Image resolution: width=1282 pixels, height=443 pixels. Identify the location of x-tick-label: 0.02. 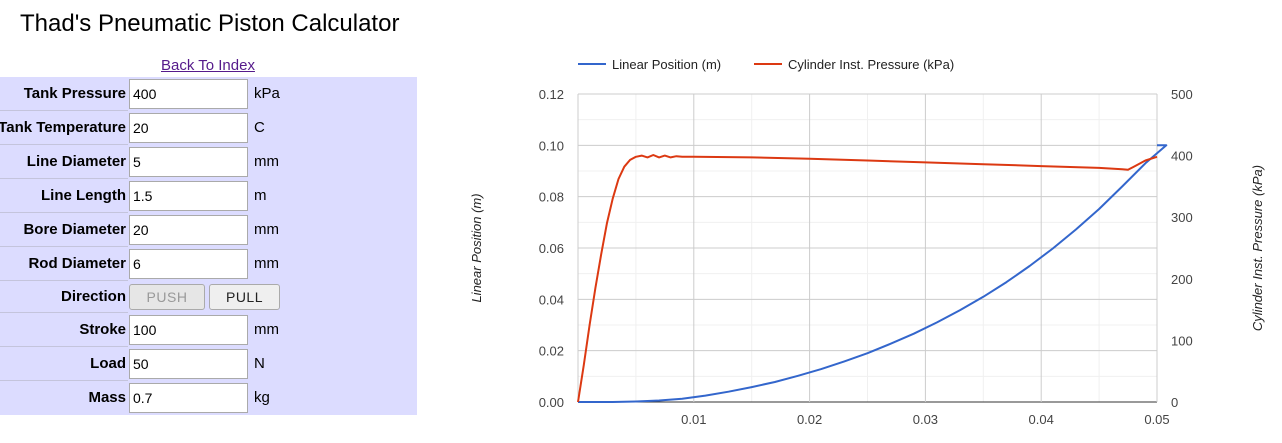
(809, 419).